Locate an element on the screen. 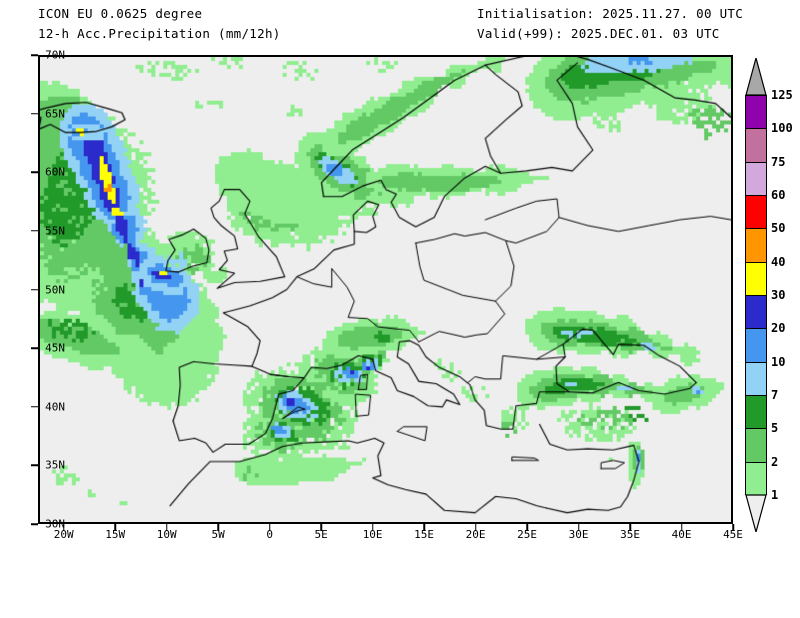 This screenshot has width=800, height=618. colorbar-tick-30: 30 is located at coordinates (778, 295).